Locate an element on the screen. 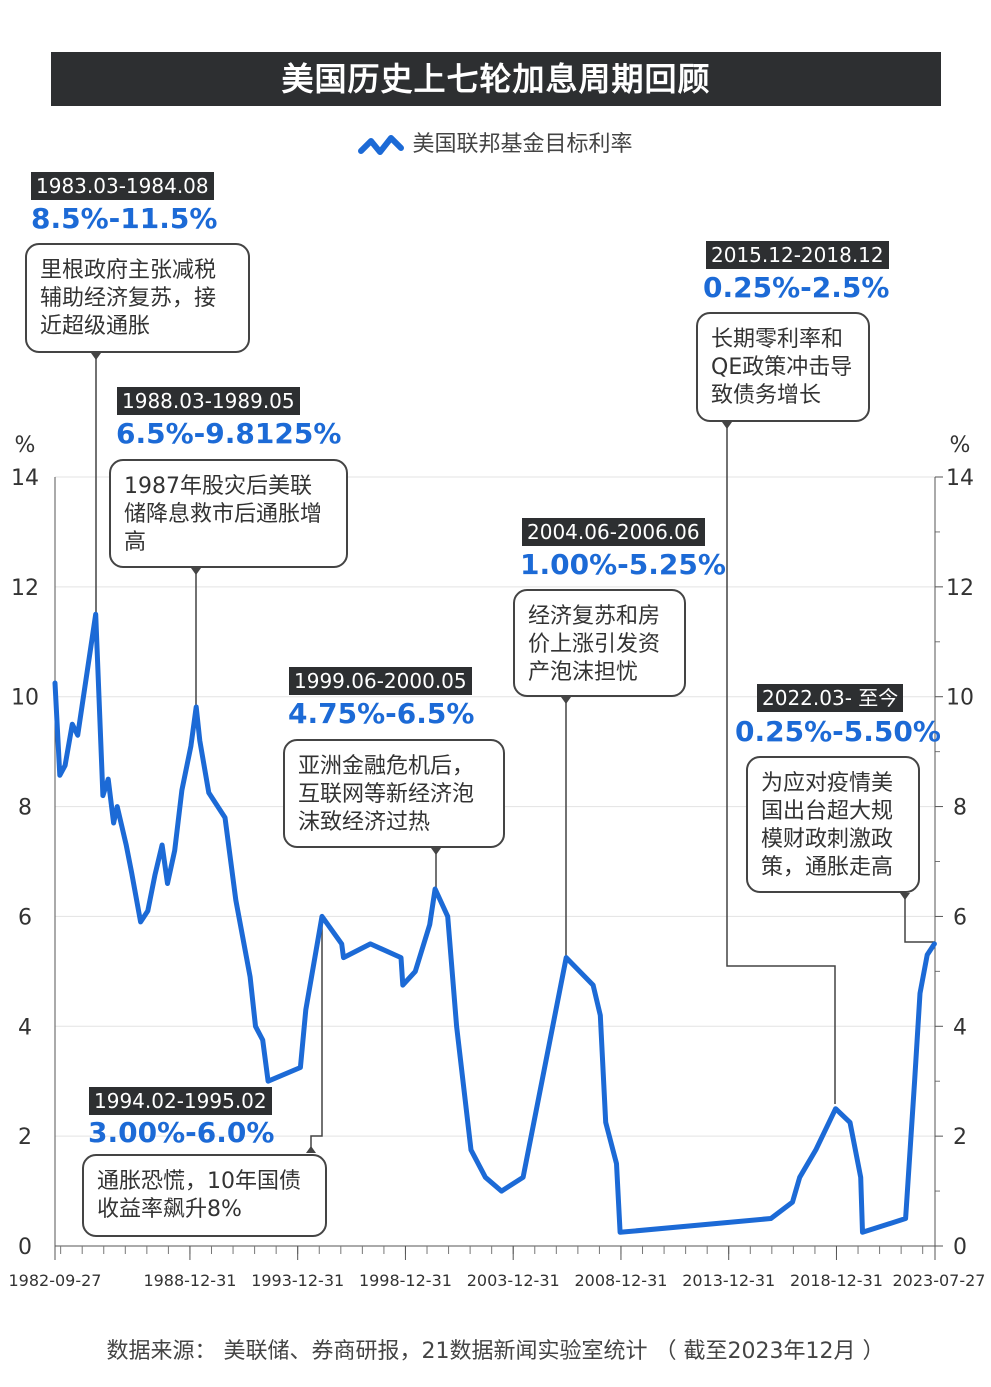 The height and width of the screenshot is (1387, 991). y-tick-label-right: 14 is located at coordinates (960, 478).